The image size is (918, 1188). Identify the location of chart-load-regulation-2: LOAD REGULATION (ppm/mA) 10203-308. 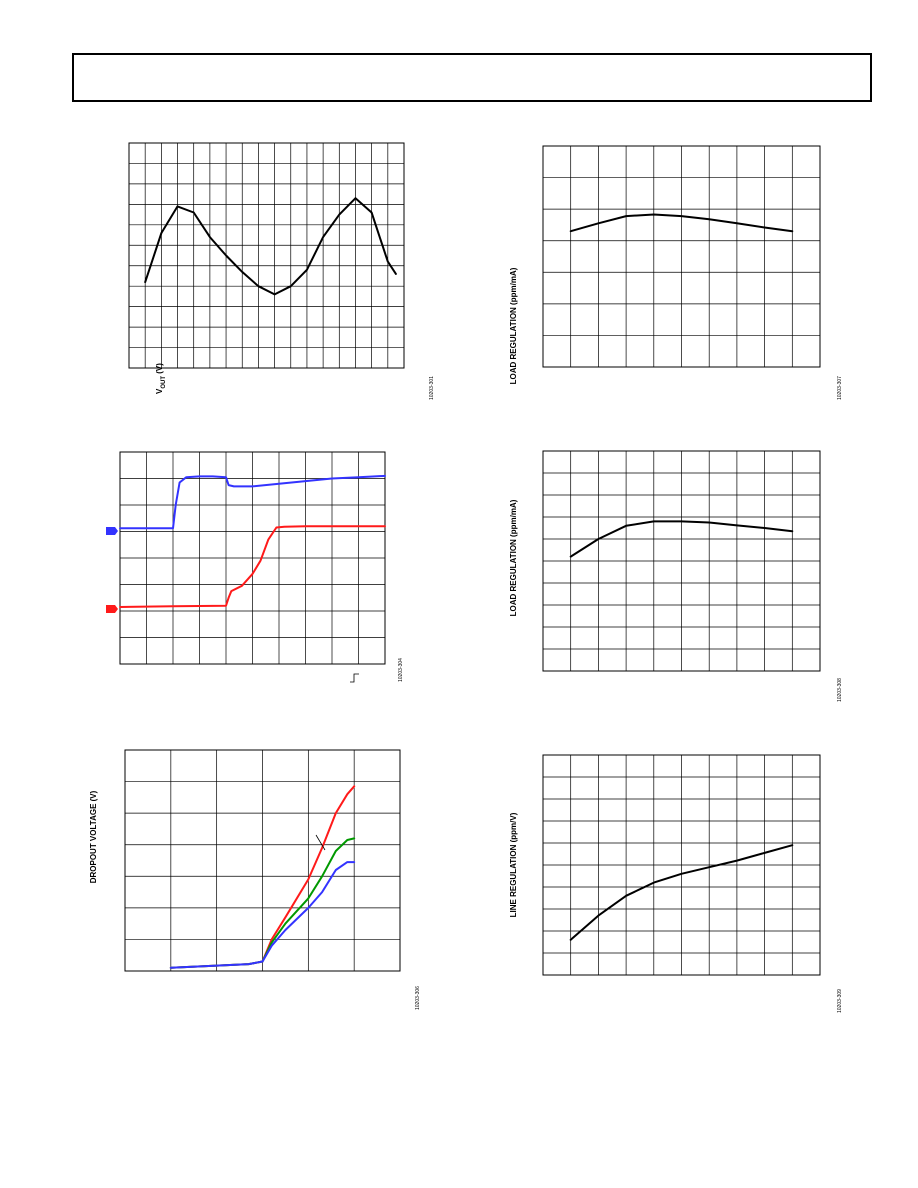
(676, 576).